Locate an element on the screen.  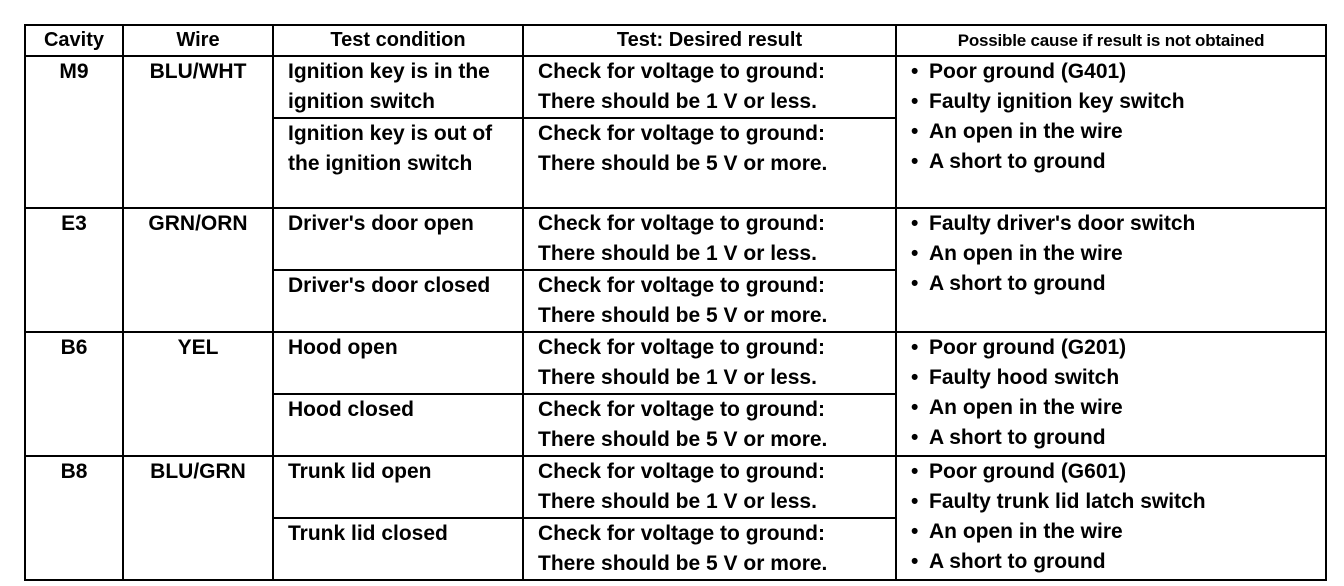
test-condition-cell: Trunk lid closed is located at coordinates (398, 549).